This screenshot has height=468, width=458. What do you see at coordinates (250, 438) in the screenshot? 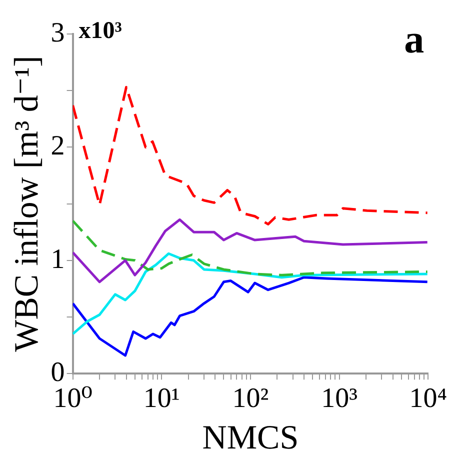
I see `x-axis-title: NMCS` at bounding box center [250, 438].